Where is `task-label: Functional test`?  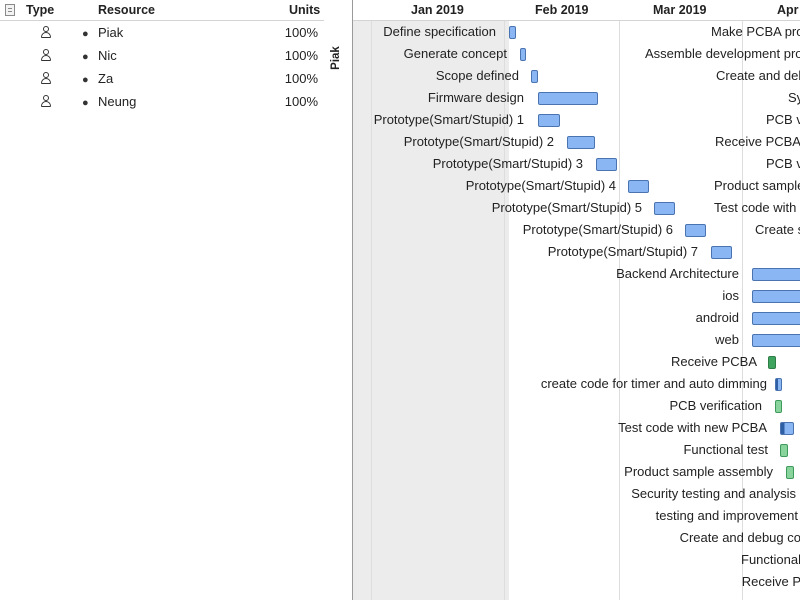
task-label: Functional test is located at coordinates (725, 449).